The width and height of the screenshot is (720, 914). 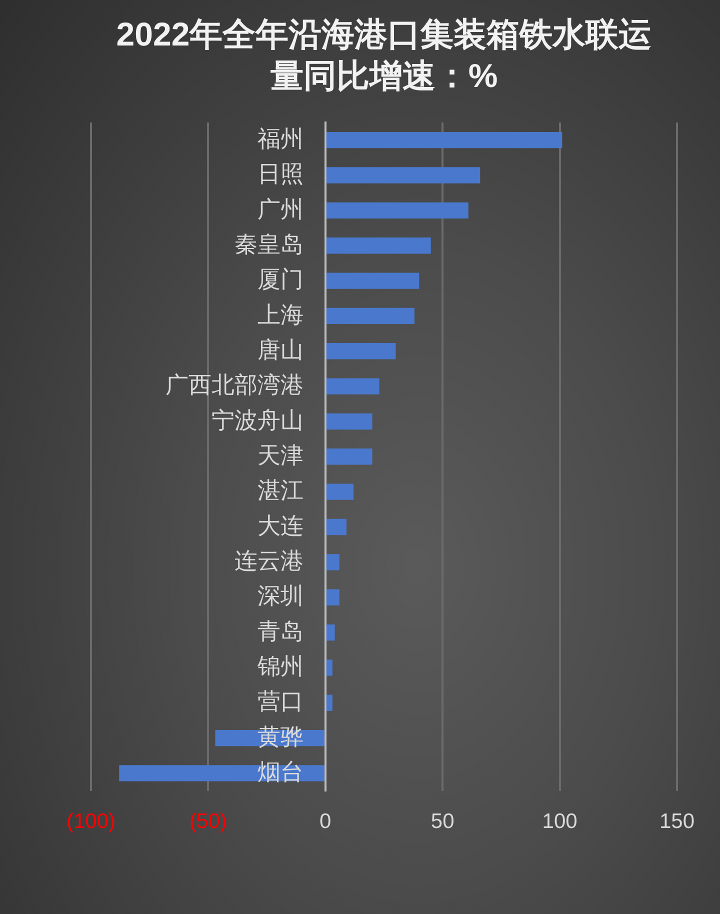 I want to click on y-tick-label: 唐山, so click(x=280, y=349).